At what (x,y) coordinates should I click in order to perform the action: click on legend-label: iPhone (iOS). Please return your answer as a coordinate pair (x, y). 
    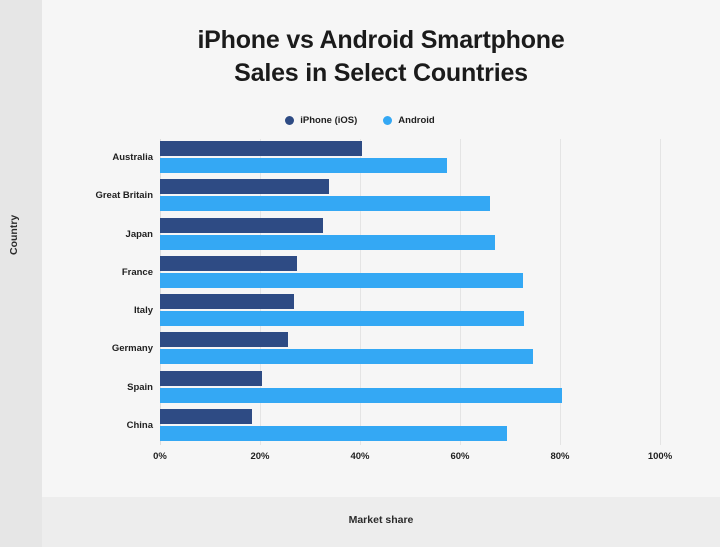
    Looking at the image, I should click on (329, 120).